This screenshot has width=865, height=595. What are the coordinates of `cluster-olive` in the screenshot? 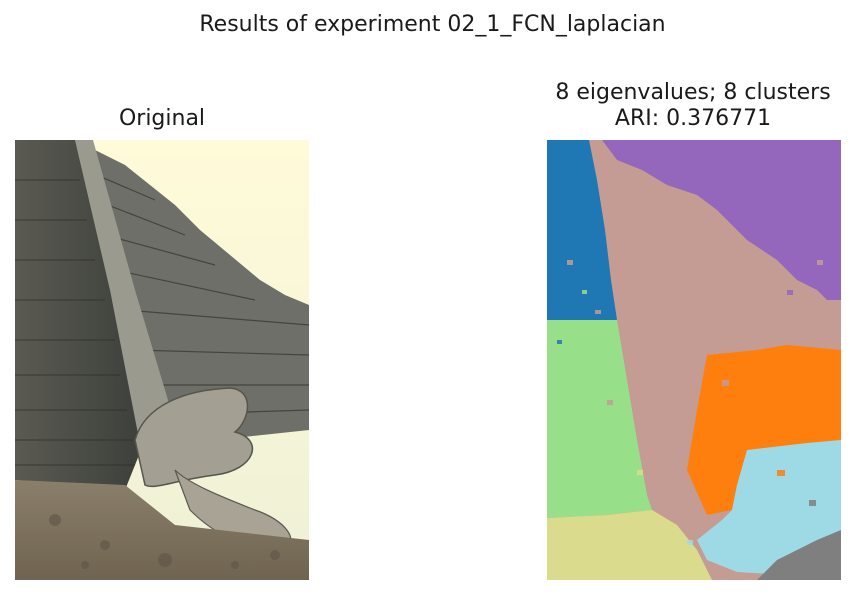 It's located at (629, 545).